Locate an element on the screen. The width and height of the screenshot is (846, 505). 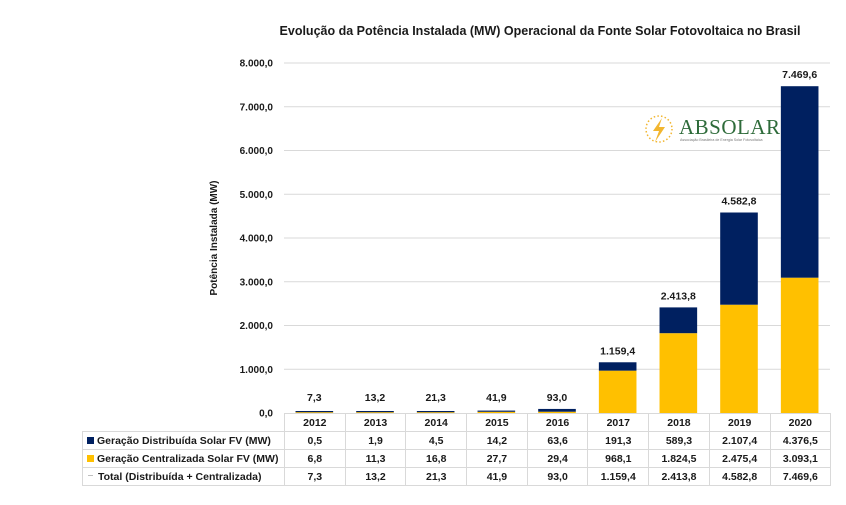
table-cell: 27,7 is located at coordinates (497, 458).